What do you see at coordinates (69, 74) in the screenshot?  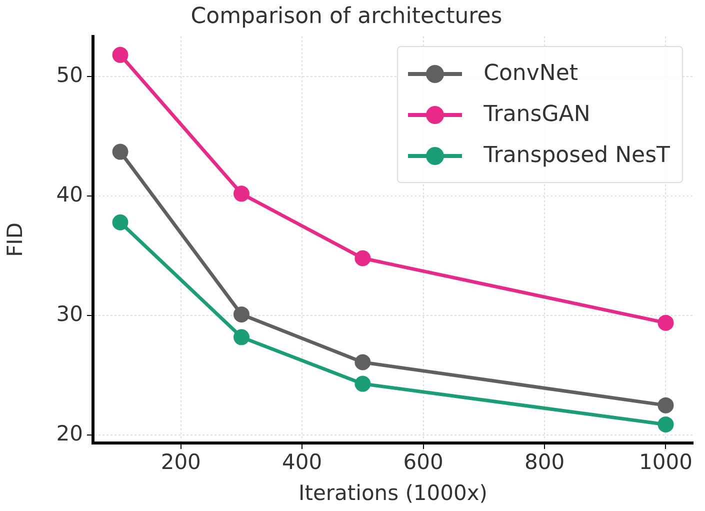 I see `y-tick-label: 50` at bounding box center [69, 74].